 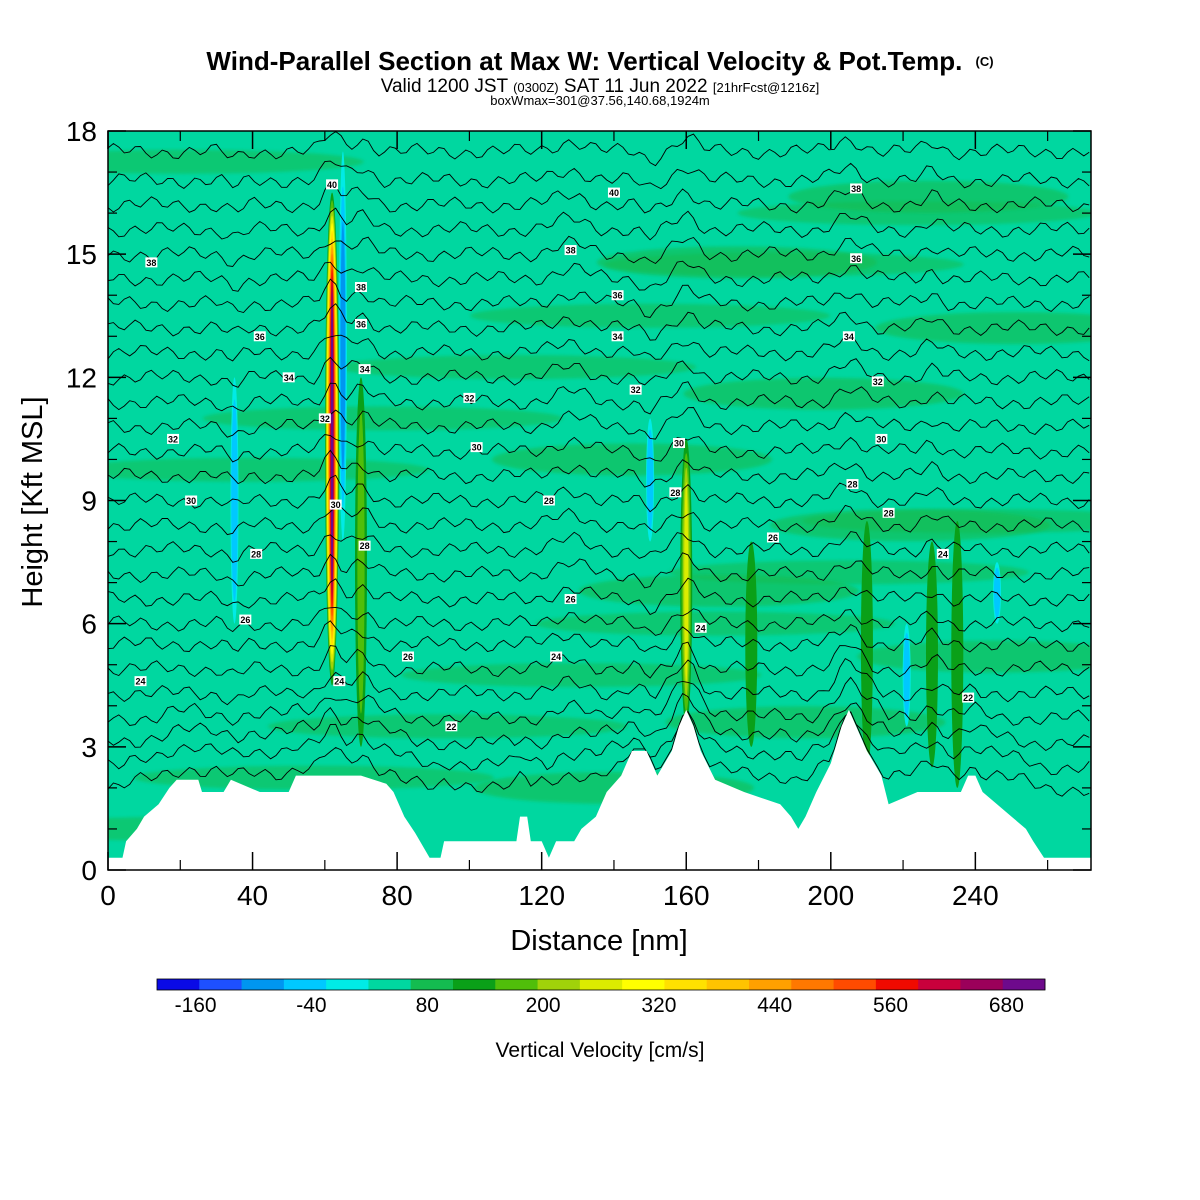 I want to click on y-tick-label: 12, so click(x=81, y=377).